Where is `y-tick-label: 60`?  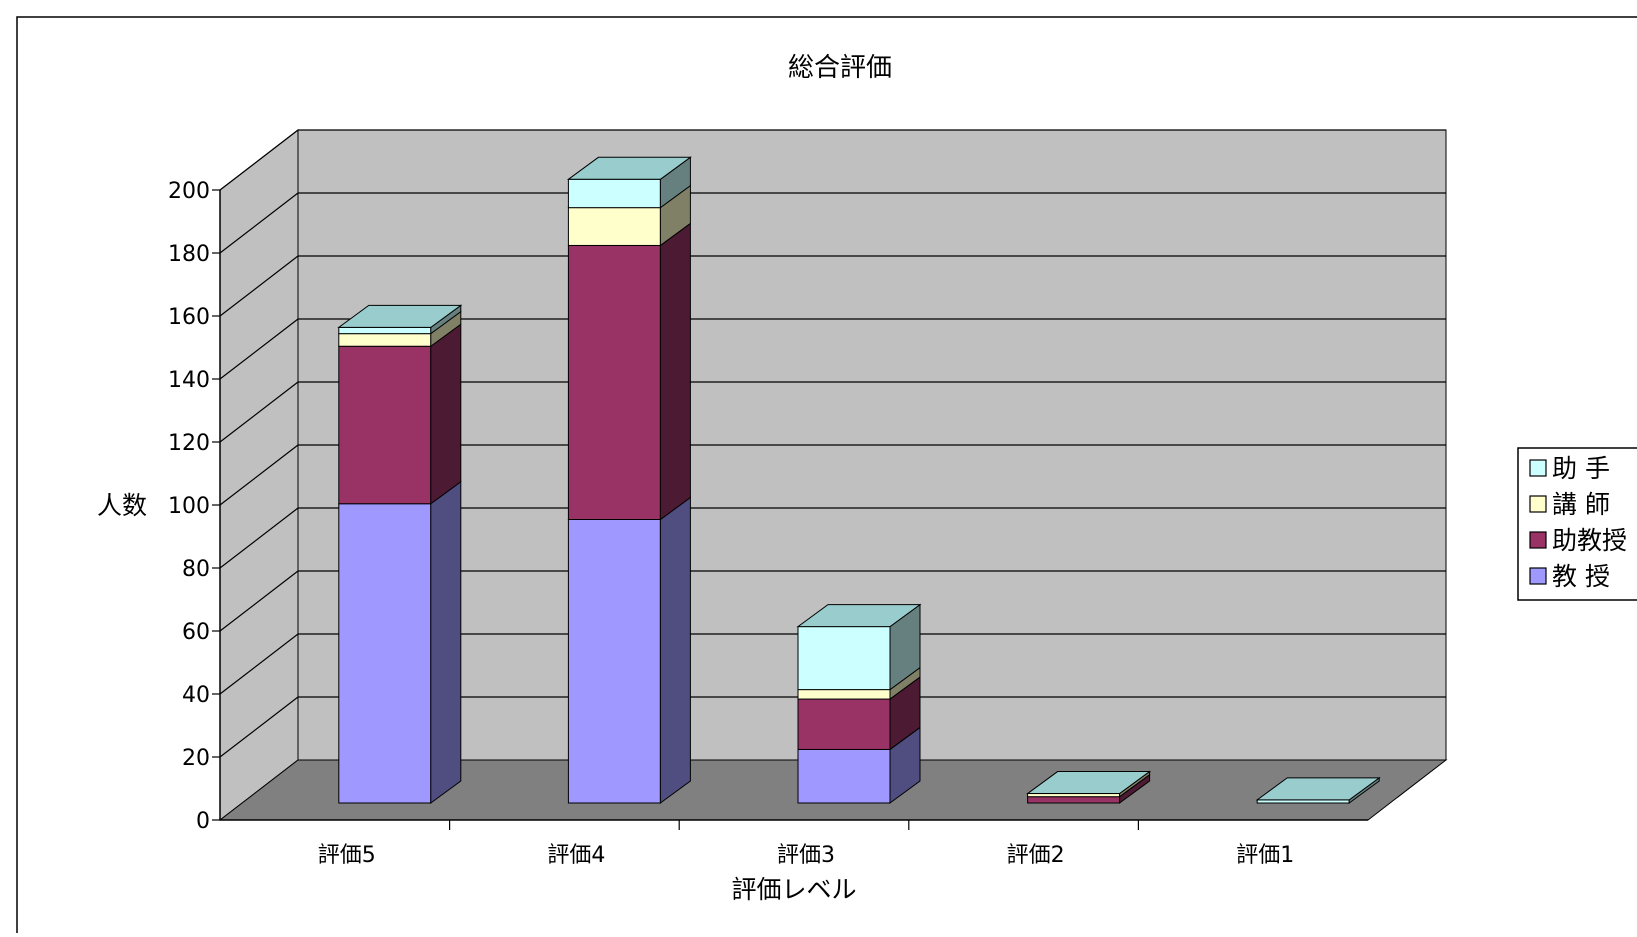 y-tick-label: 60 is located at coordinates (196, 632).